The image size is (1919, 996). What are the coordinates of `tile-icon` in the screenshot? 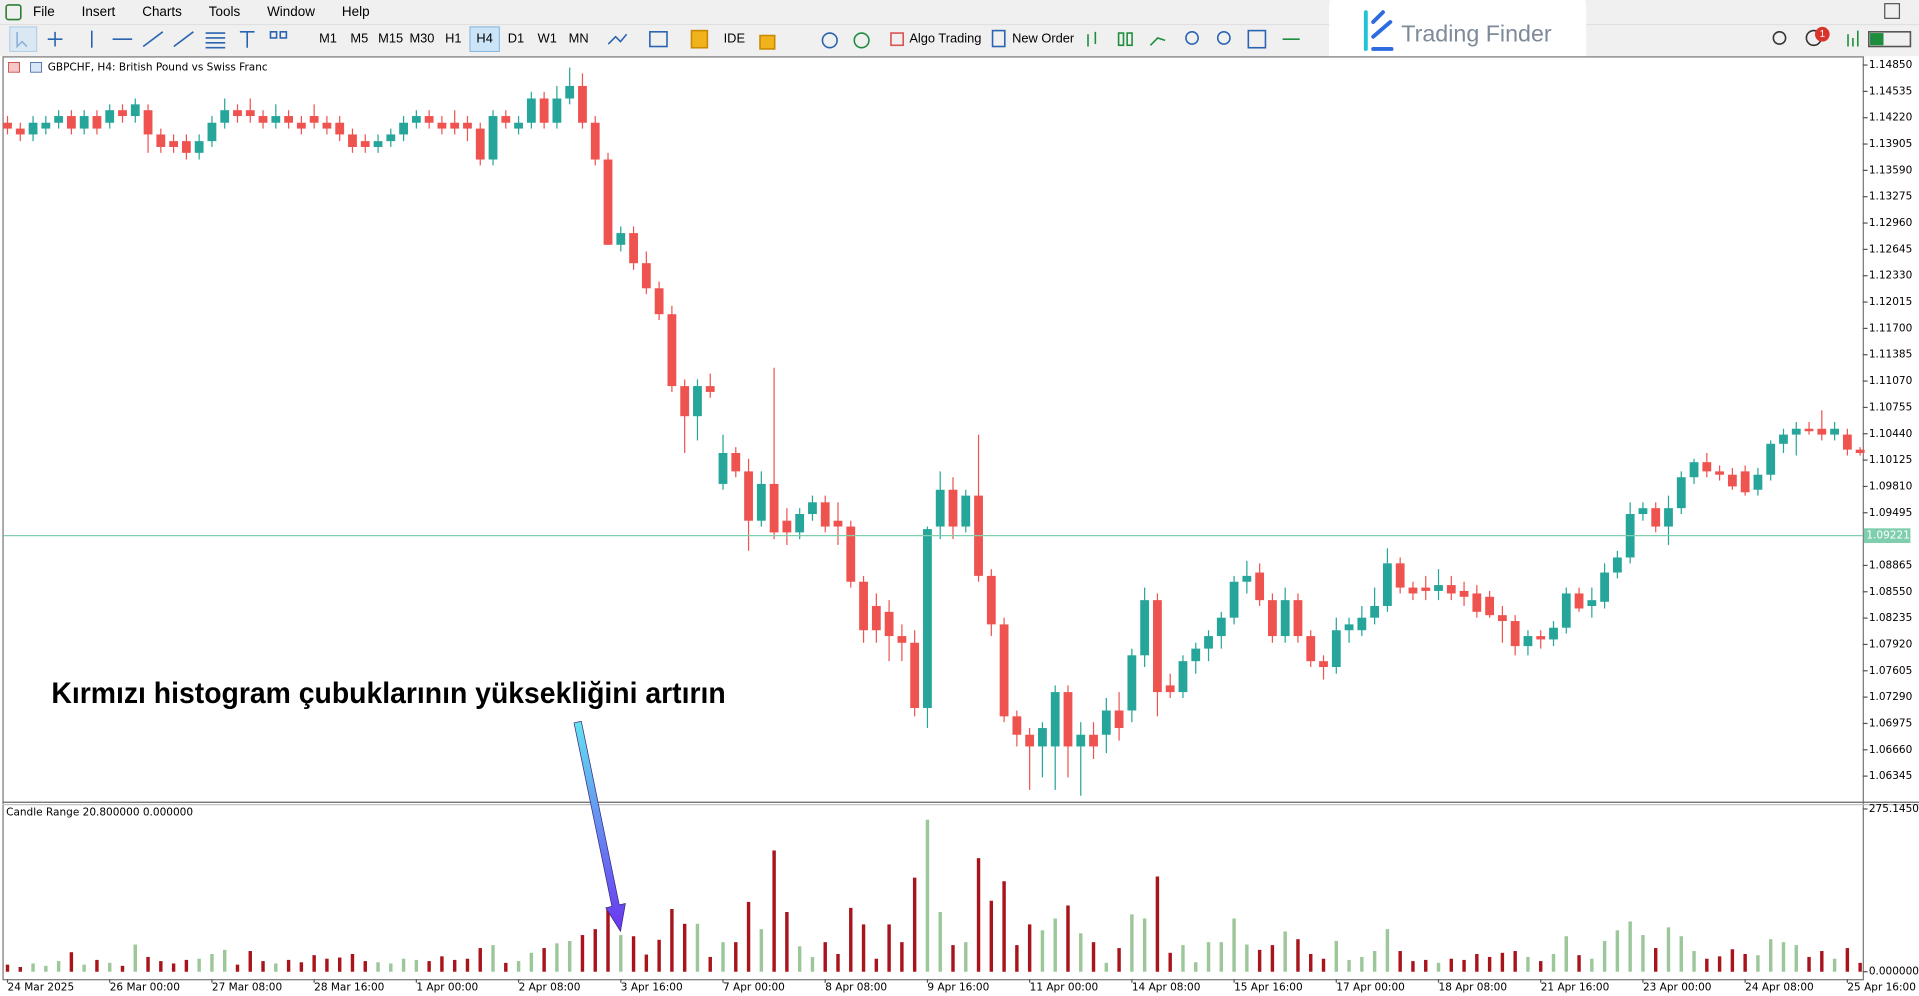 It's located at (1257, 39).